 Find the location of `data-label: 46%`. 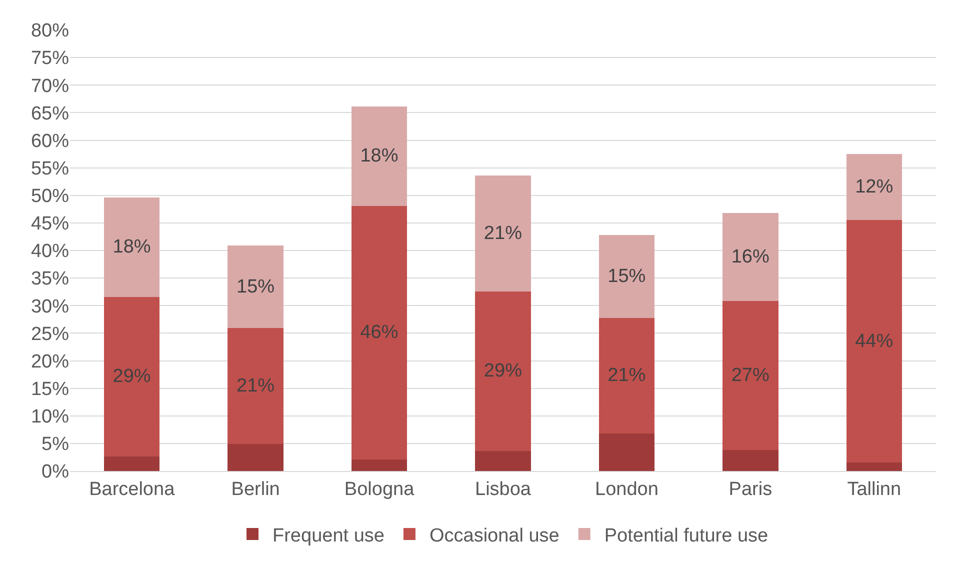

data-label: 46% is located at coordinates (379, 333).